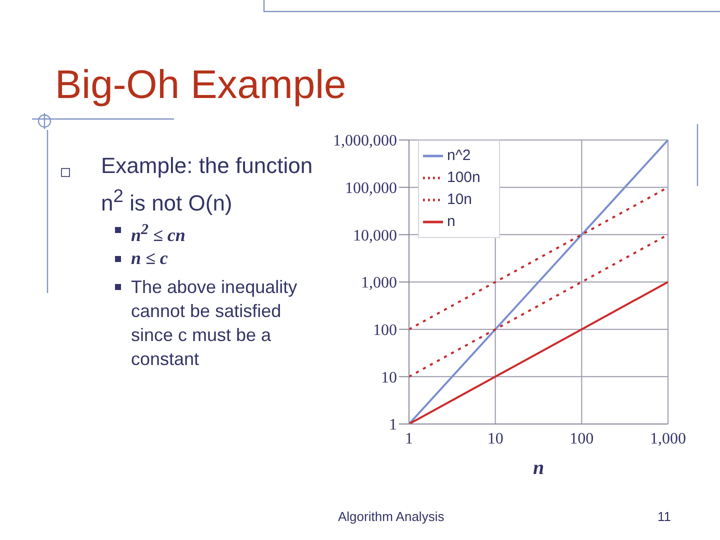 Image resolution: width=720 pixels, height=540 pixels. I want to click on text: The above inequality cannot be satisfied since c must be a constant, so click(214, 323).